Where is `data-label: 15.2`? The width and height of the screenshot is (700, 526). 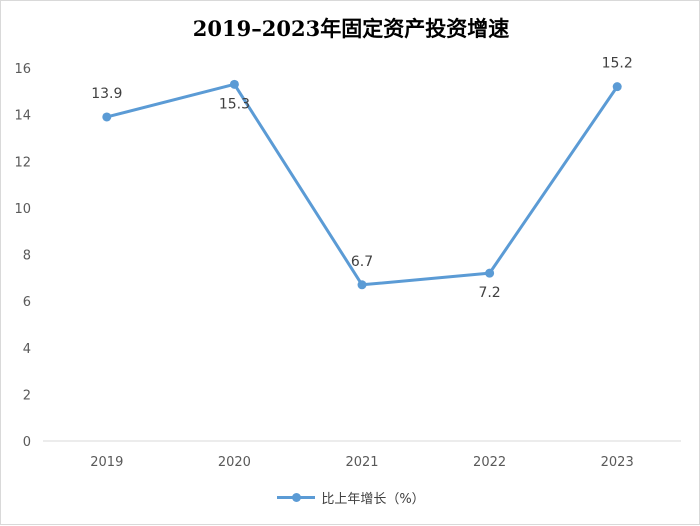 data-label: 15.2 is located at coordinates (617, 64).